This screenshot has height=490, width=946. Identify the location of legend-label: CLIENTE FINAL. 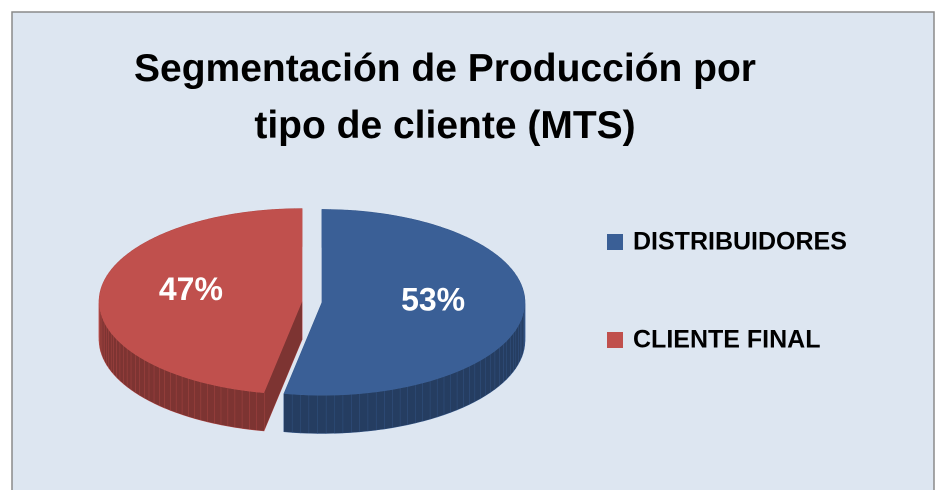
(727, 340).